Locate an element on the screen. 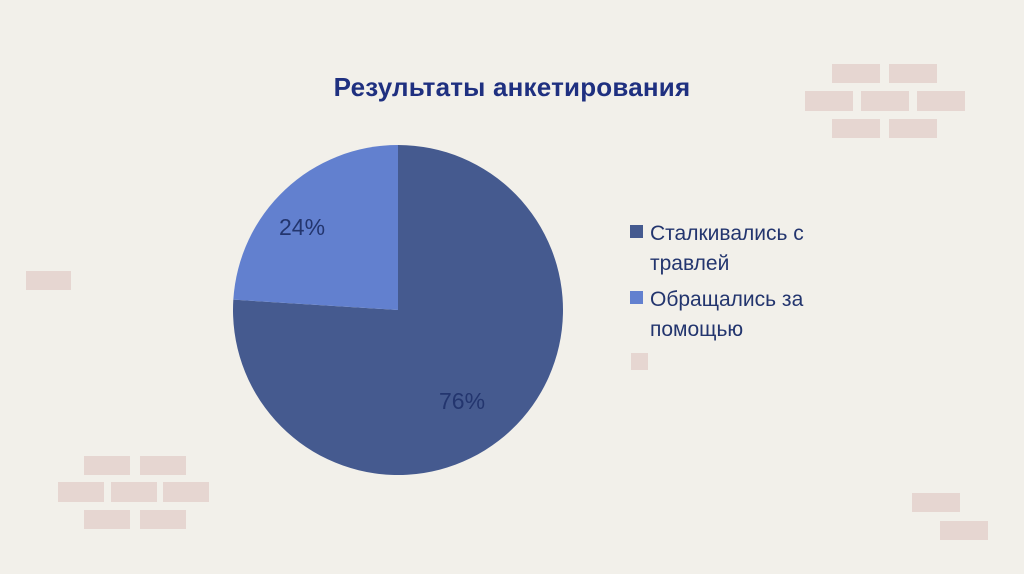  legend-item: Обращались за помощью is located at coordinates (760, 315).